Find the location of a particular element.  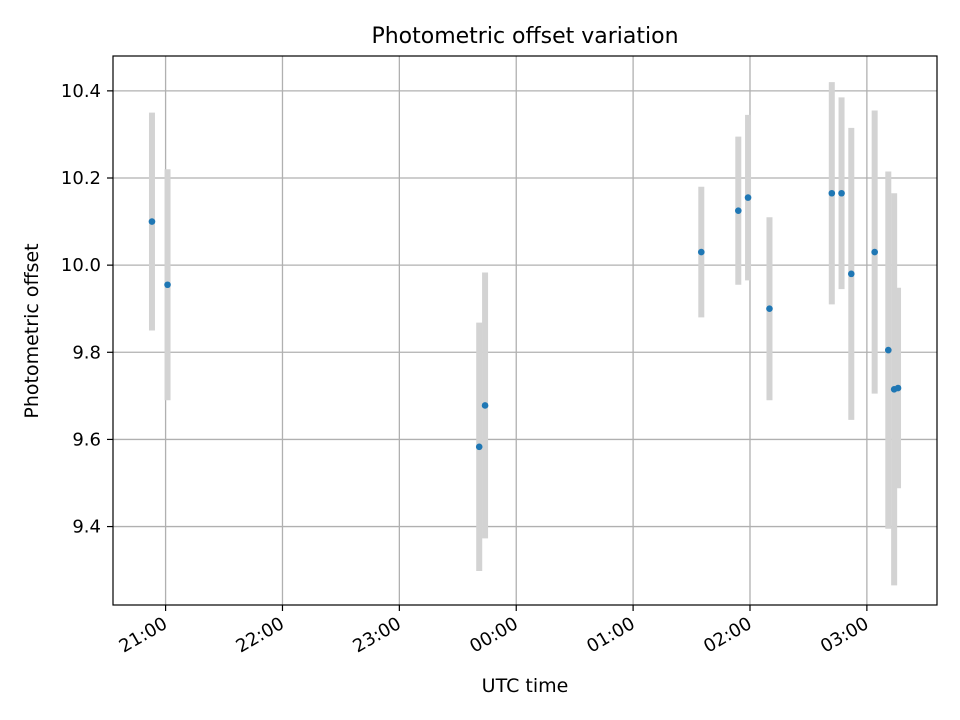

chart-title: Photometric offset variation is located at coordinates (524, 36).